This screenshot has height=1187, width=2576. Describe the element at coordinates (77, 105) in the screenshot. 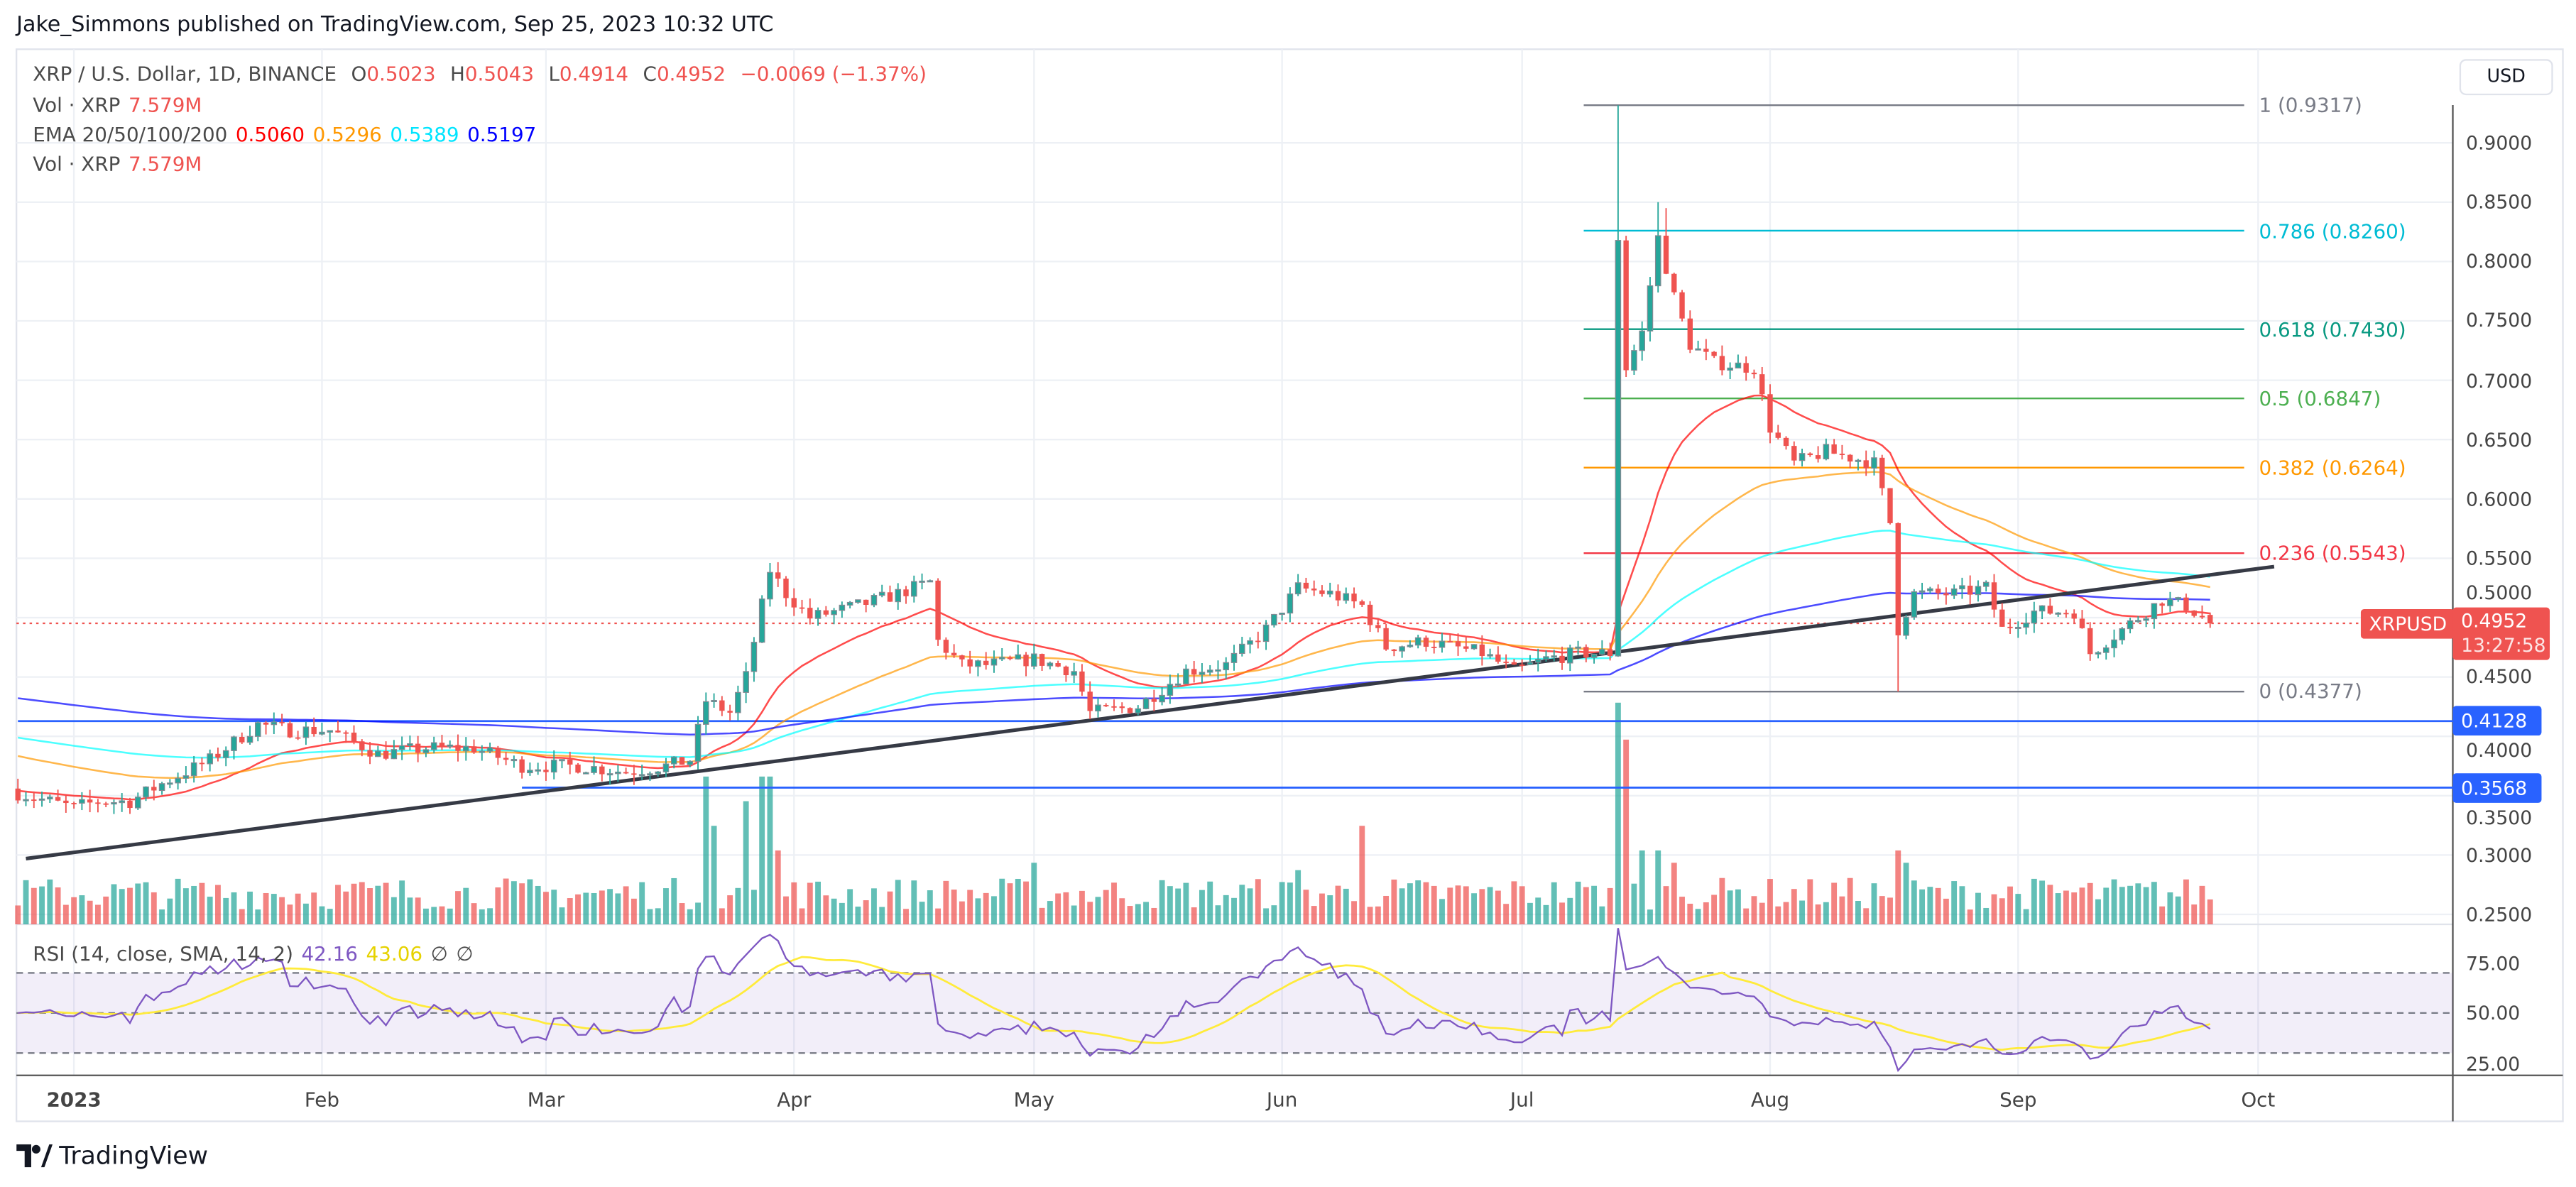

I see `volume-label: Vol · XRP` at that location.